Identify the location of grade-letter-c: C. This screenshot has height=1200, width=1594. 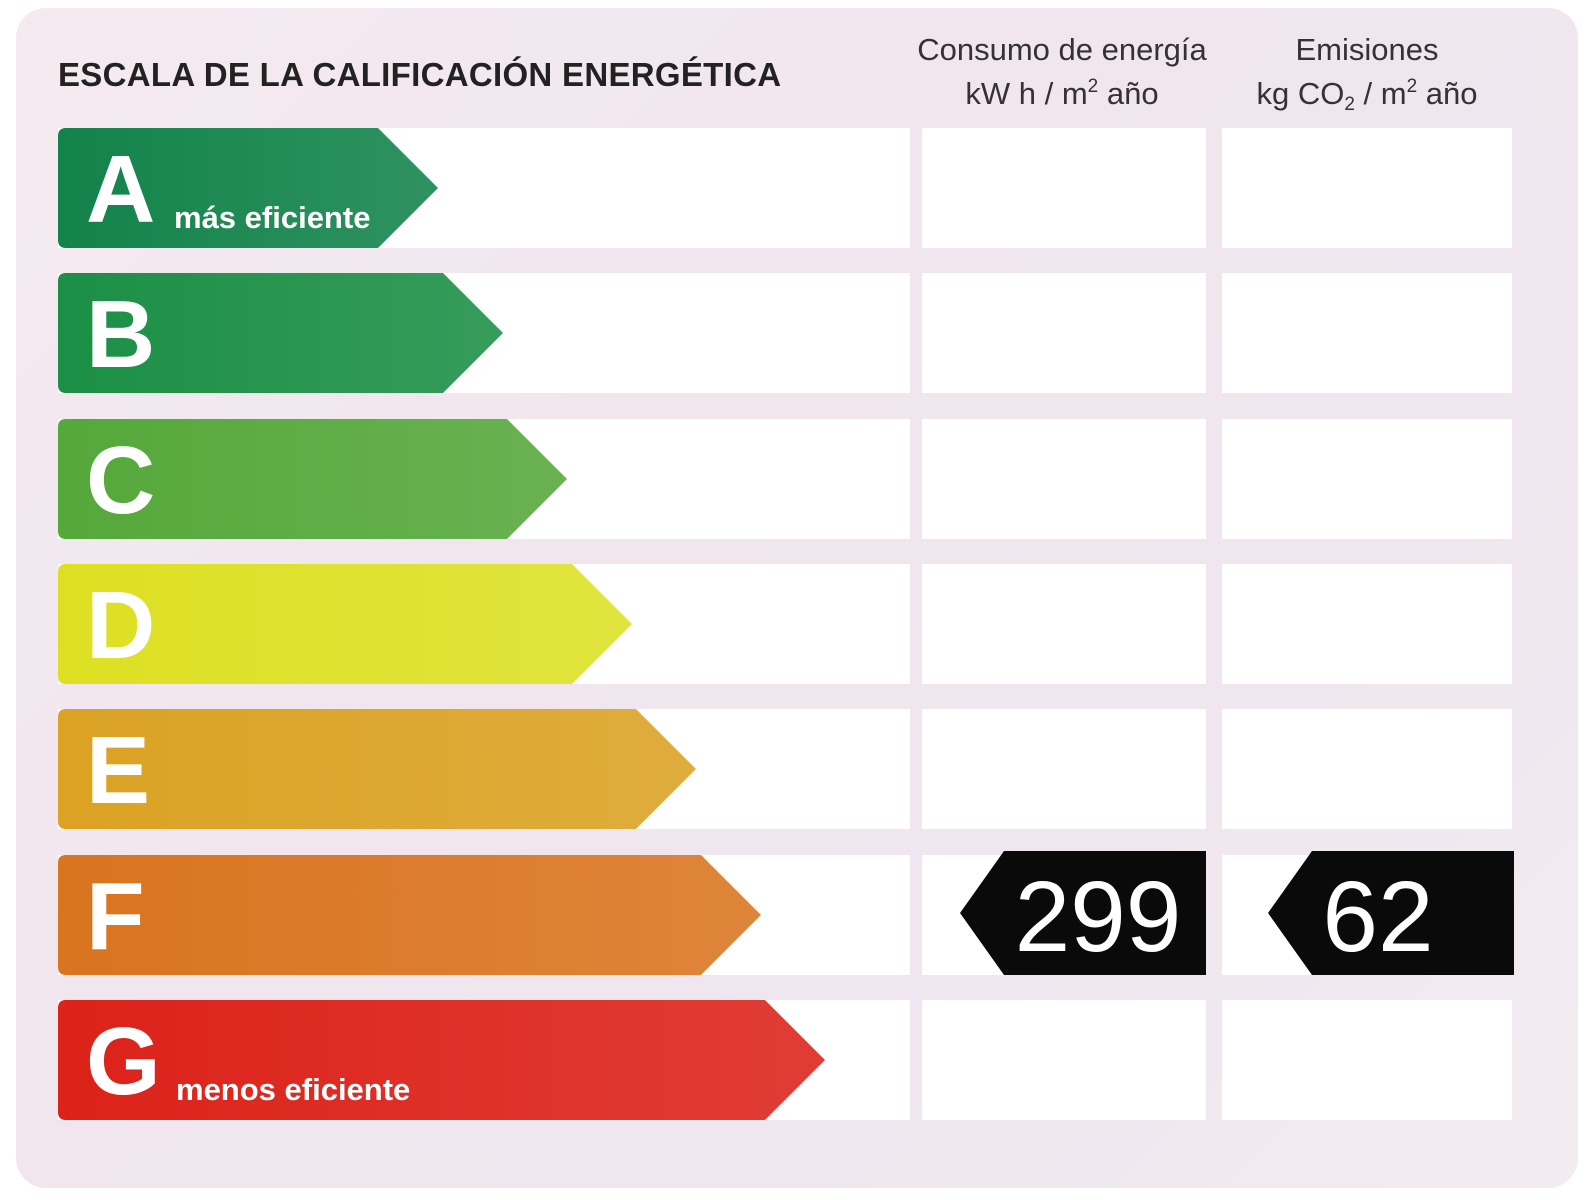
(120, 480).